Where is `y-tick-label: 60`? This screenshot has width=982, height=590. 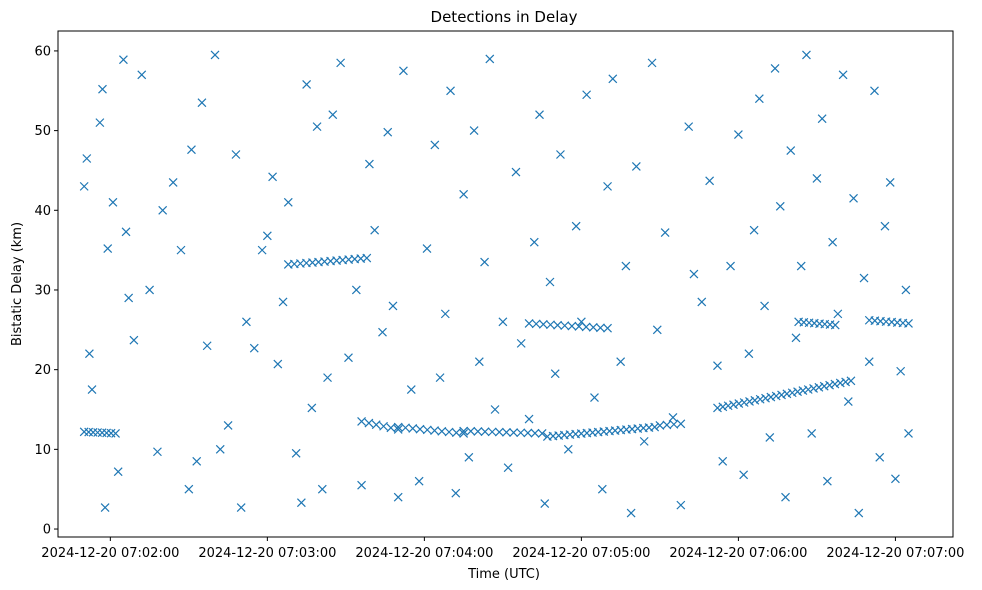
y-tick-label: 60 is located at coordinates (42, 51).